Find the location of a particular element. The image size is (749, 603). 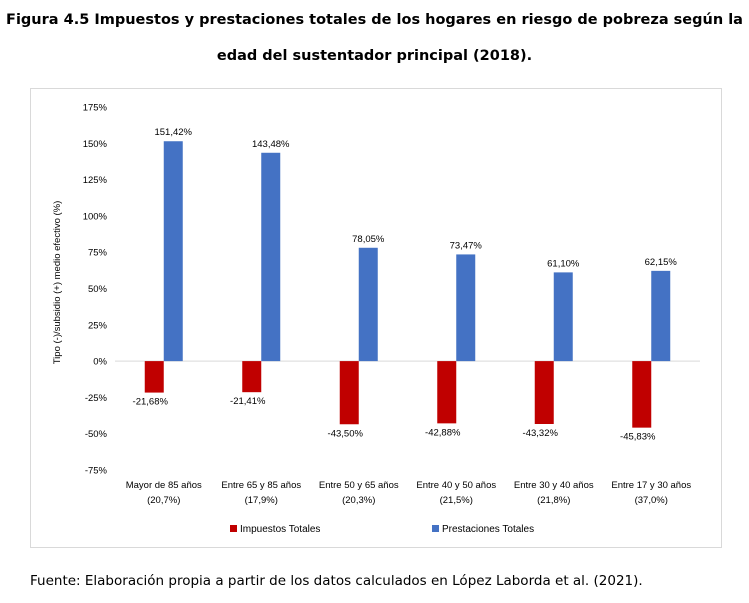

data-label-impuestos: -45,83% is located at coordinates (638, 437).